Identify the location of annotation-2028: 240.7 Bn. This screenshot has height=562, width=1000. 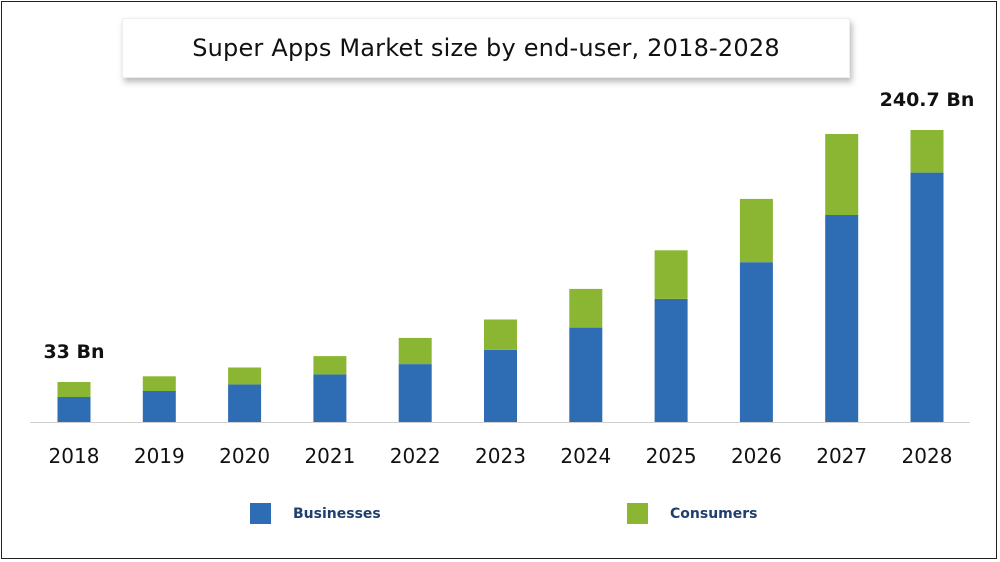
(927, 100).